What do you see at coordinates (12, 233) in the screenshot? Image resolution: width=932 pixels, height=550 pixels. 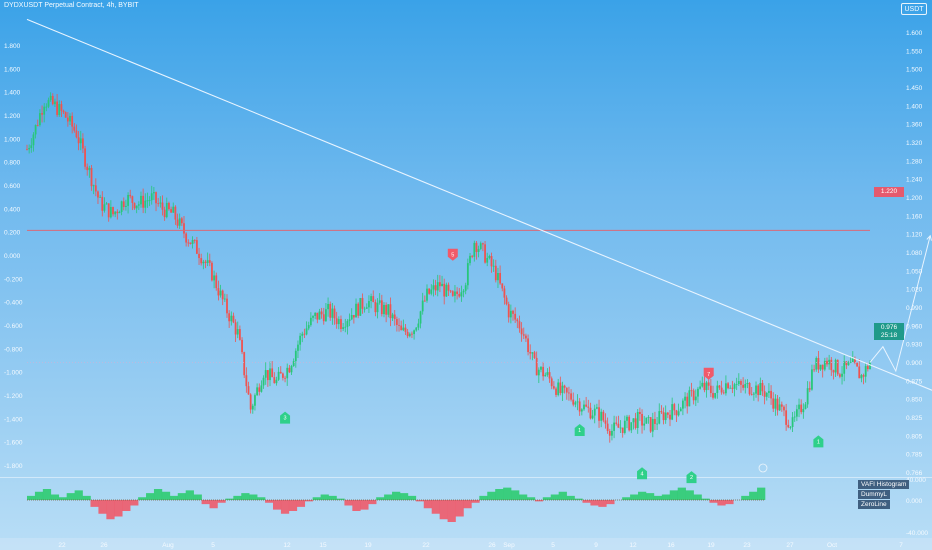 I see `left-axis-tick: 0.200` at bounding box center [12, 233].